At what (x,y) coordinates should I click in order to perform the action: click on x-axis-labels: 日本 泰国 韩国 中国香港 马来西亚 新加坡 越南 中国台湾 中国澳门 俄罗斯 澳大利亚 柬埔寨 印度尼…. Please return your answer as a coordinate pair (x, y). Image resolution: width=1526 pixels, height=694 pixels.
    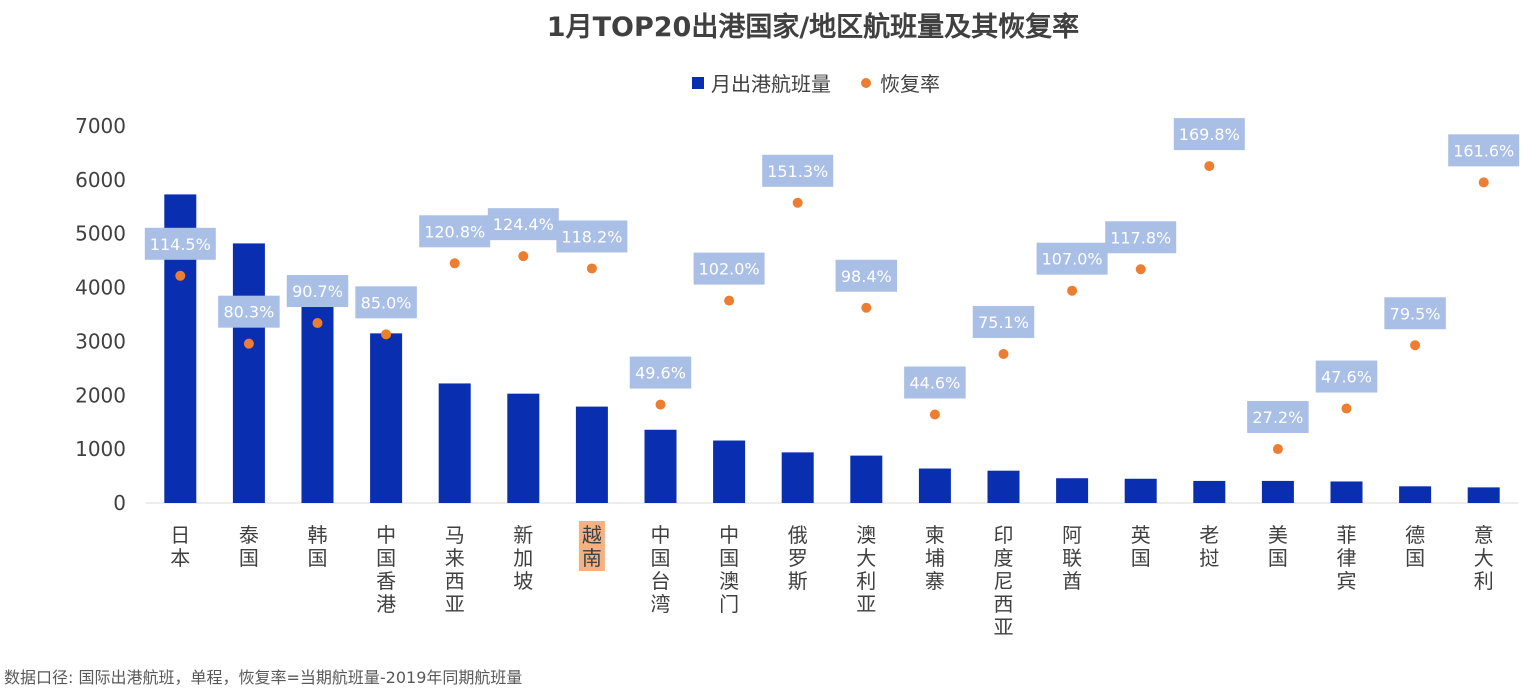
    Looking at the image, I should click on (832, 580).